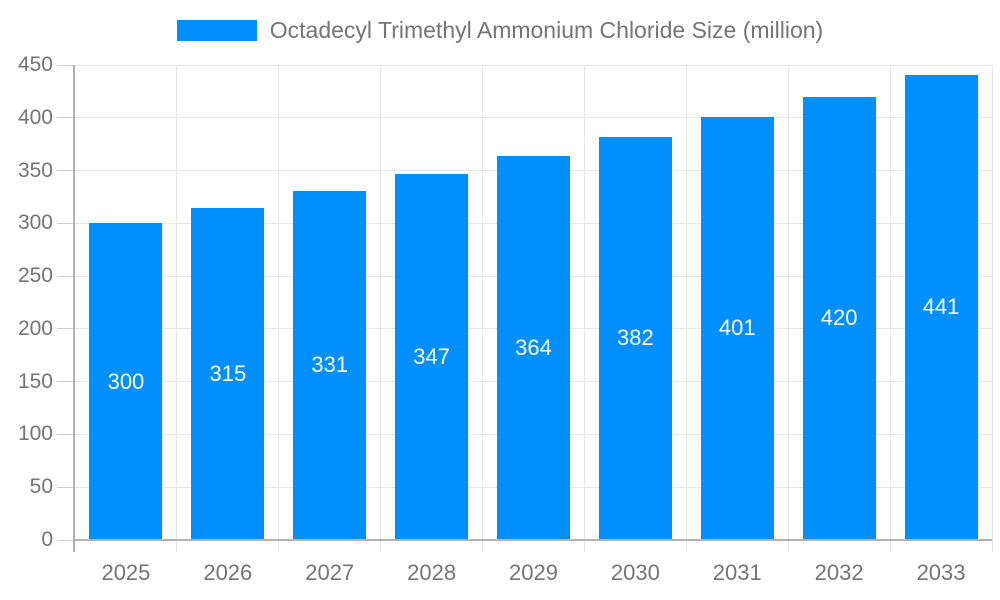 The width and height of the screenshot is (1000, 600). Describe the element at coordinates (41, 487) in the screenshot. I see `y-axis-label: 50` at that location.